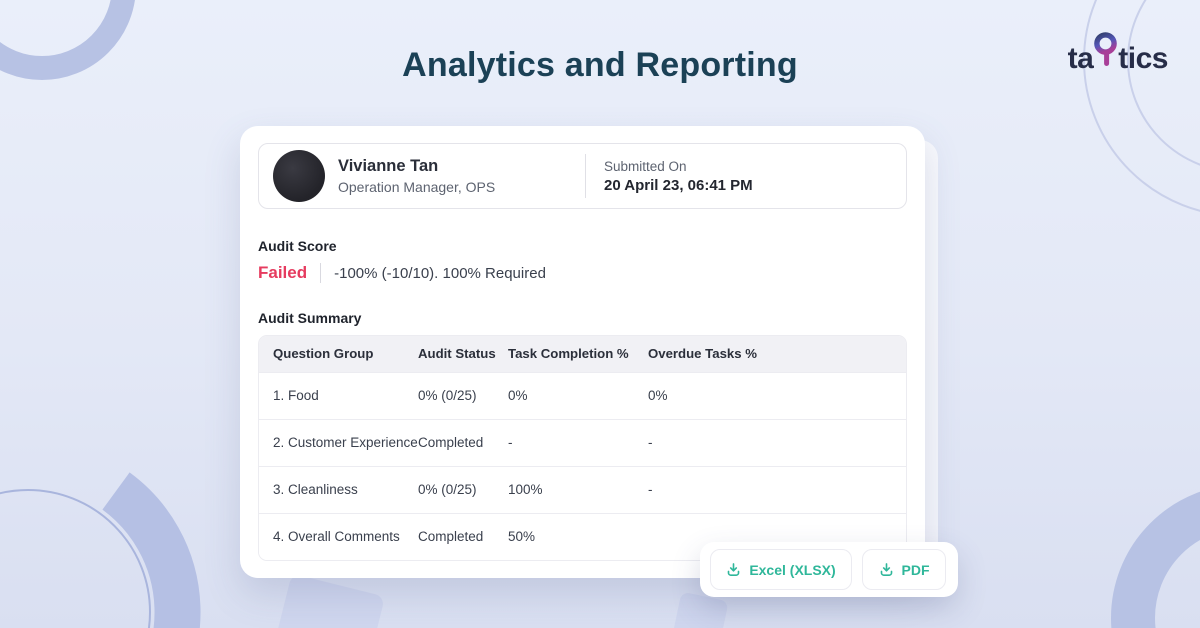 This screenshot has height=628, width=1200. Describe the element at coordinates (429, 176) in the screenshot. I see `submitter-identity: Vivianne Tan Operation Manager, OPS` at that location.